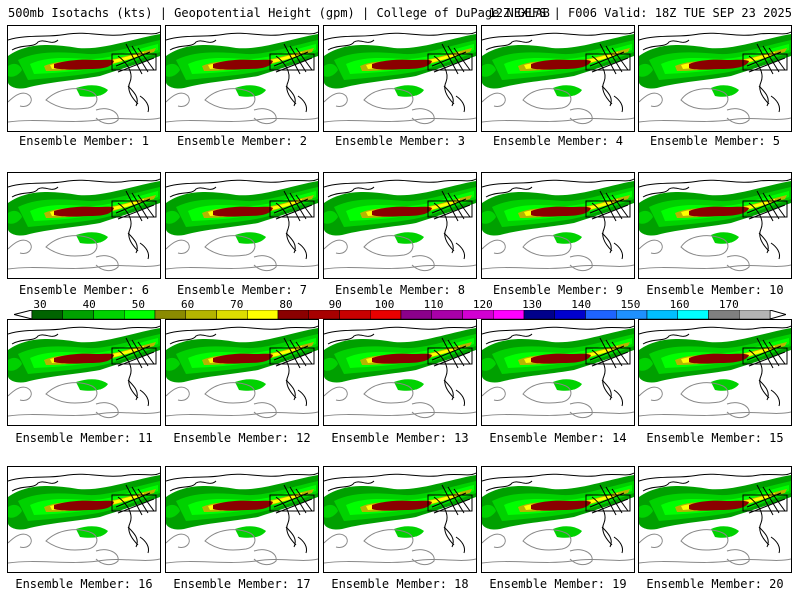 The width and height of the screenshot is (800, 600). I want to click on scale-tick-label: 170, so click(728, 304).